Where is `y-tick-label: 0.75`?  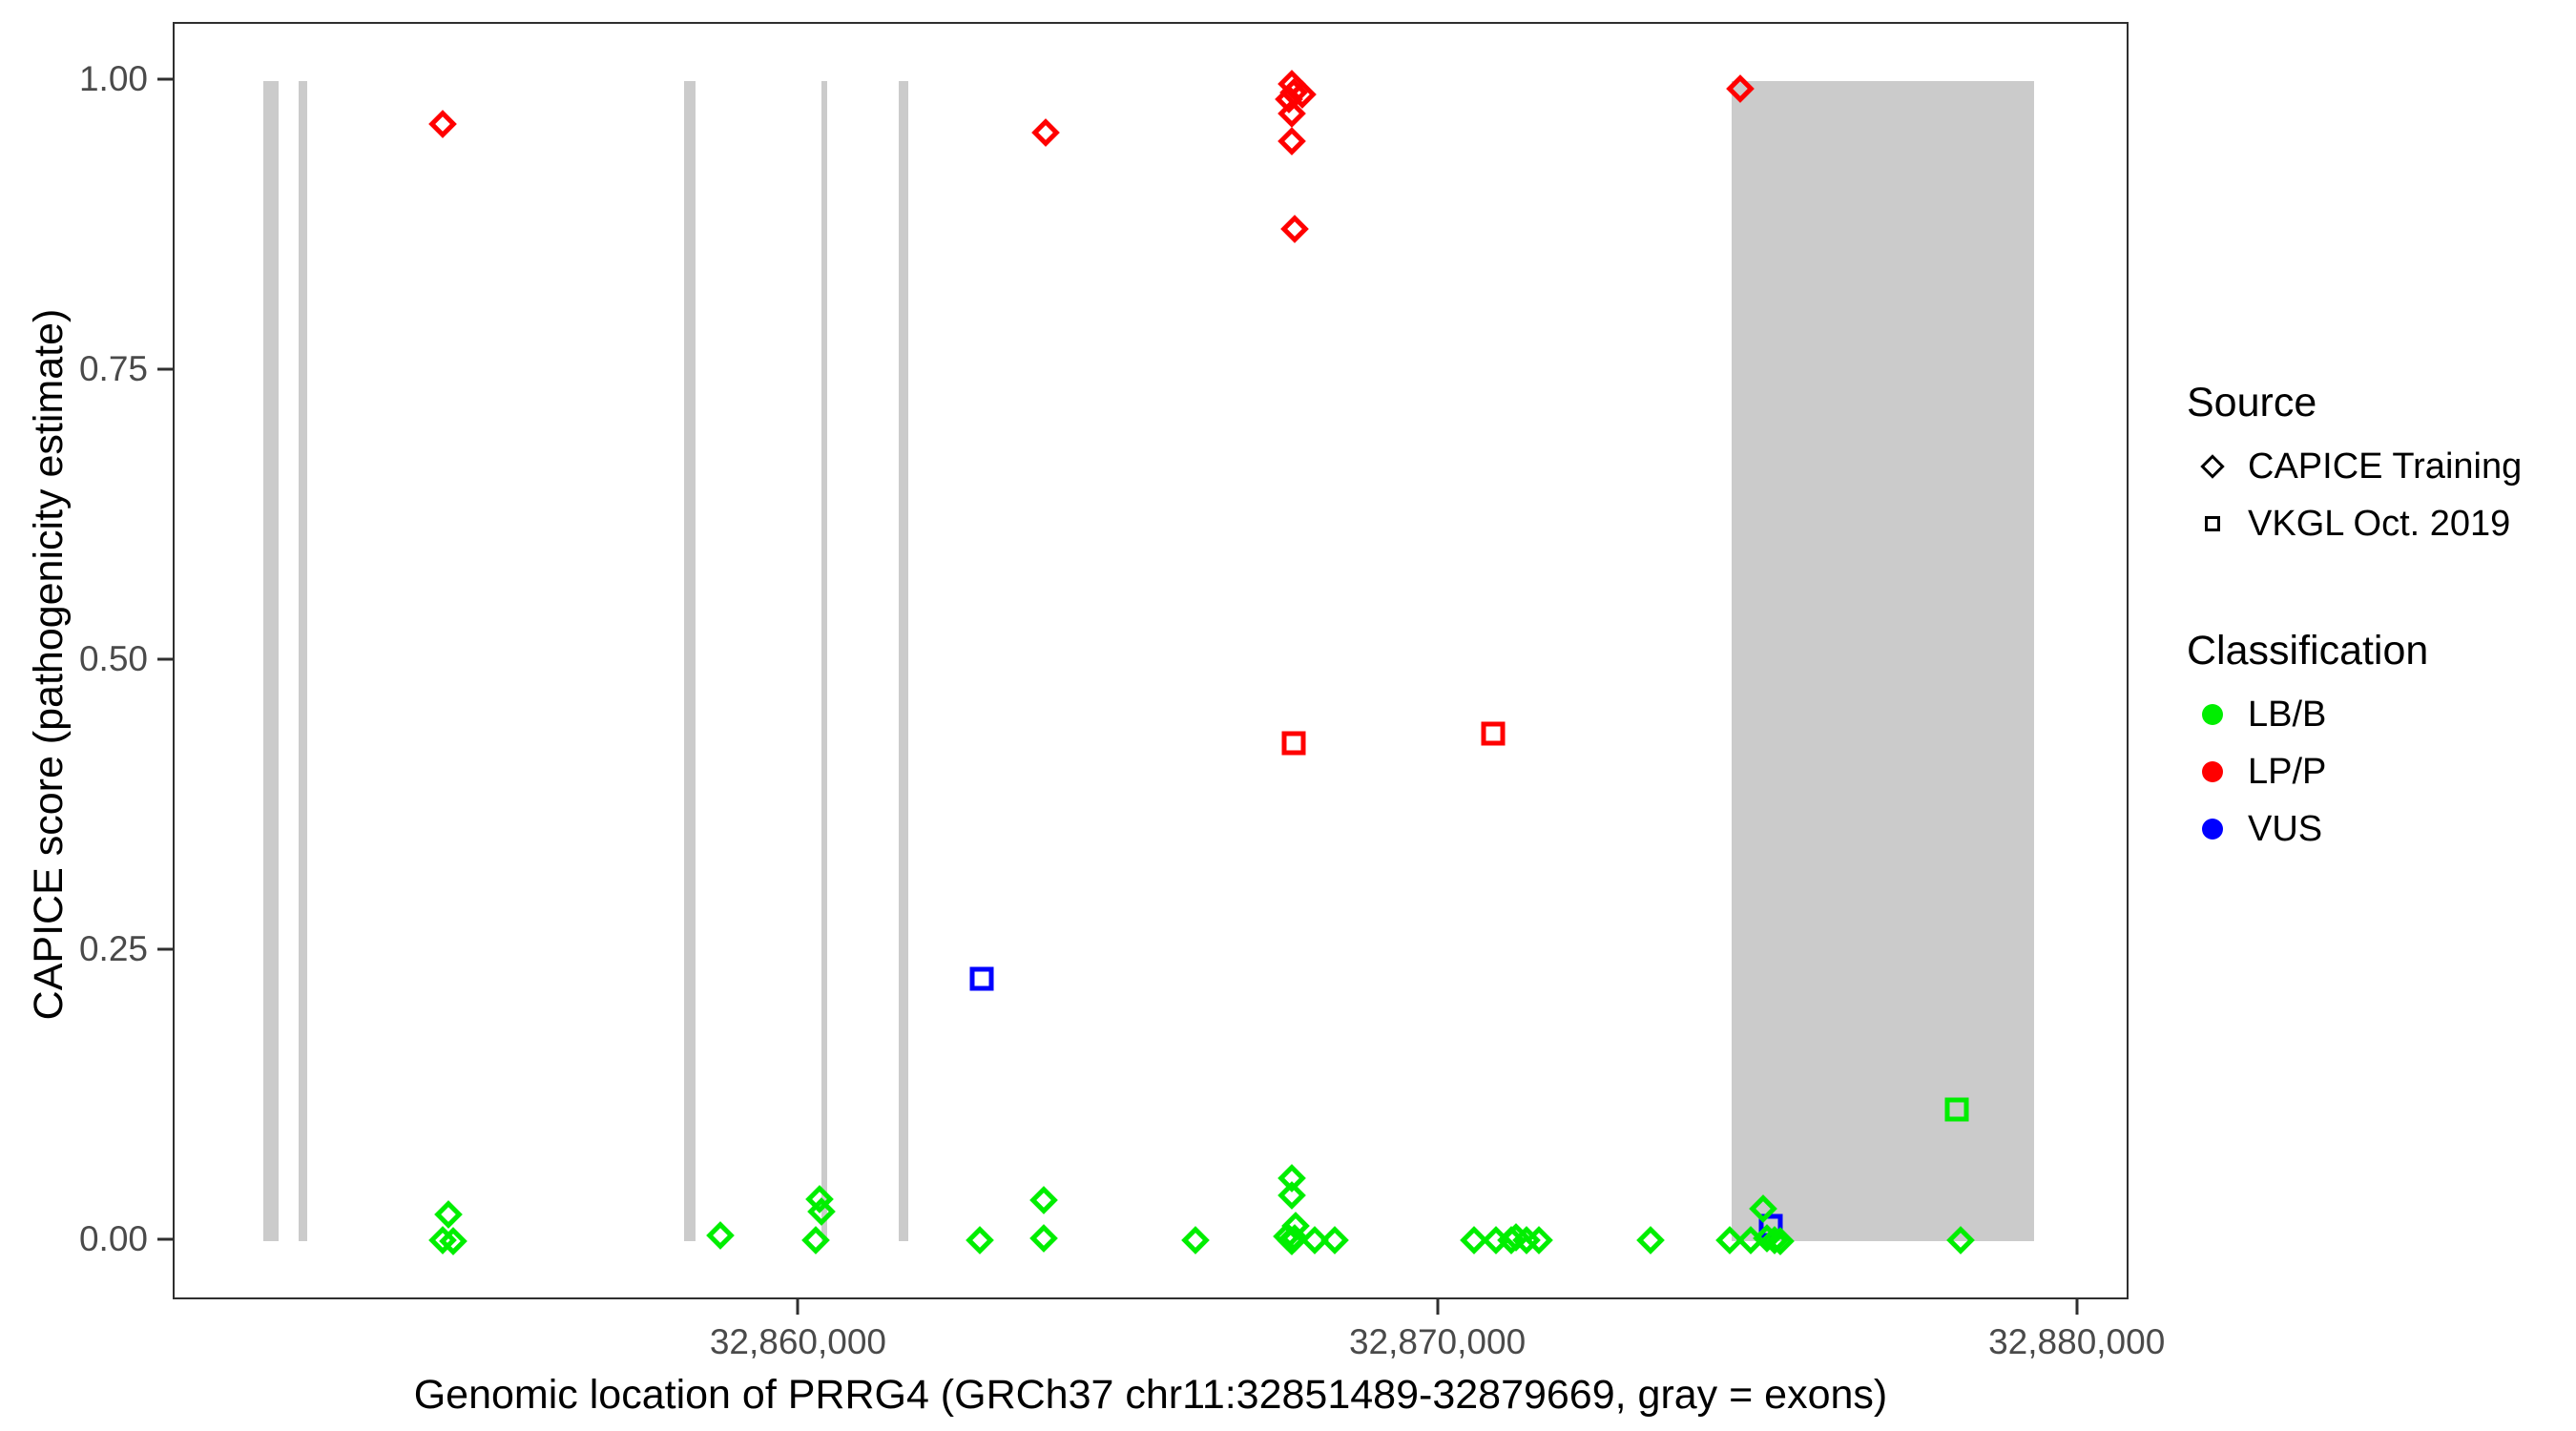 y-tick-label: 0.75 is located at coordinates (113, 368).